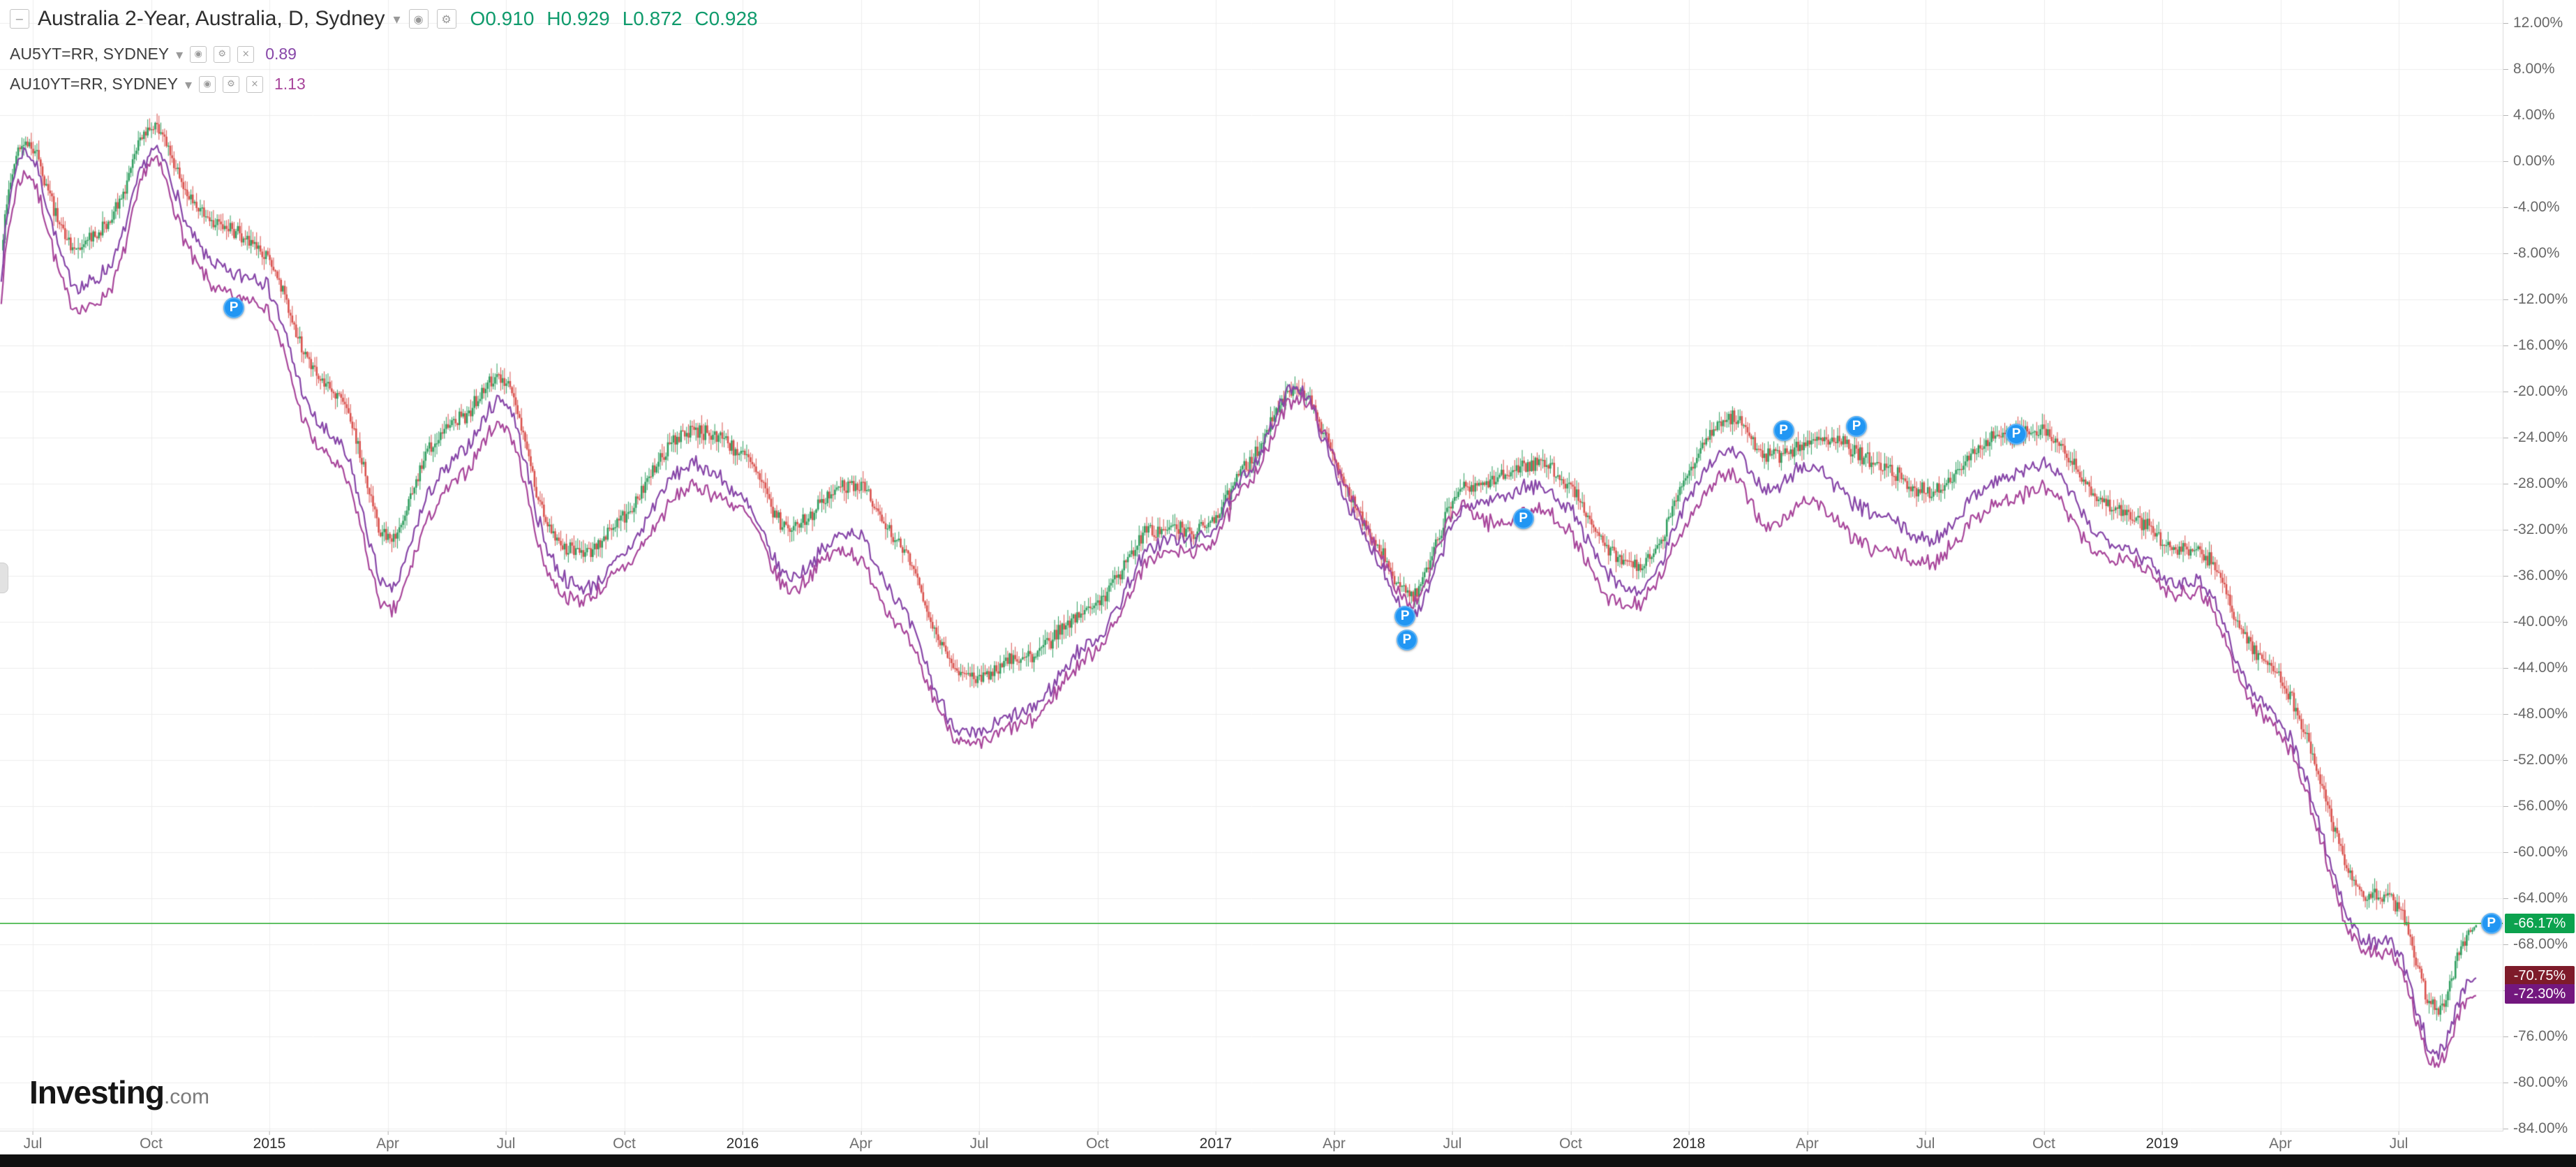 The height and width of the screenshot is (1167, 2576). What do you see at coordinates (390, 84) in the screenshot?
I see `series-row-au10yt: AU10YT=RR, SYDNEY ▾ ◉ ⚙ × 1.13` at bounding box center [390, 84].